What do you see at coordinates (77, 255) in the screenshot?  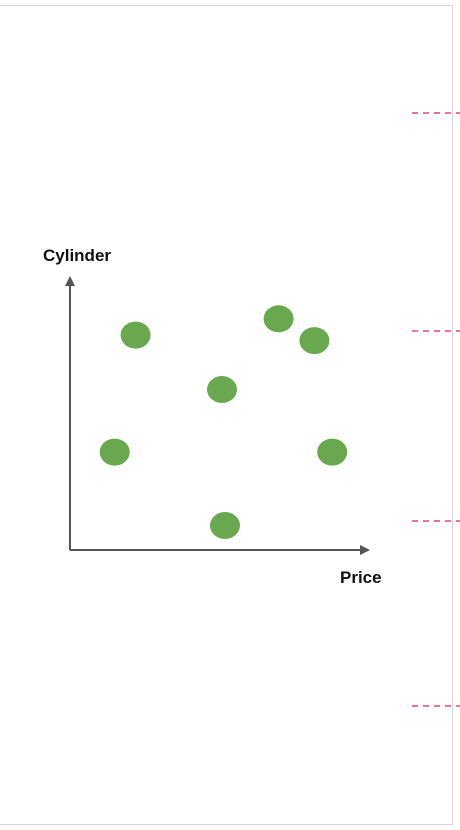 I see `y-axis-label: Cylinder` at bounding box center [77, 255].